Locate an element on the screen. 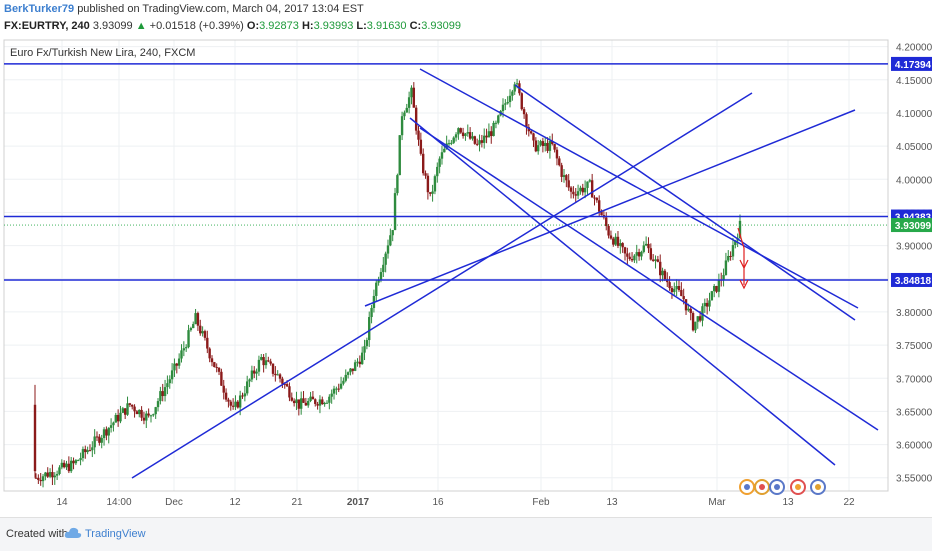 The width and height of the screenshot is (932, 551). price-label-text: 3.94383 is located at coordinates (913, 218).